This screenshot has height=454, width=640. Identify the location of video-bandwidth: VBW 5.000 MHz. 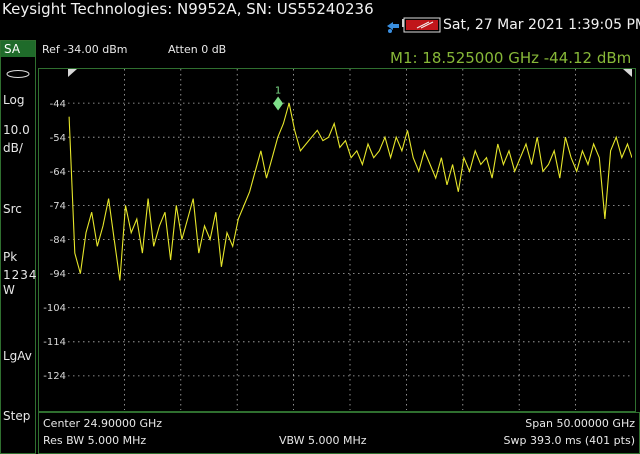
(323, 440).